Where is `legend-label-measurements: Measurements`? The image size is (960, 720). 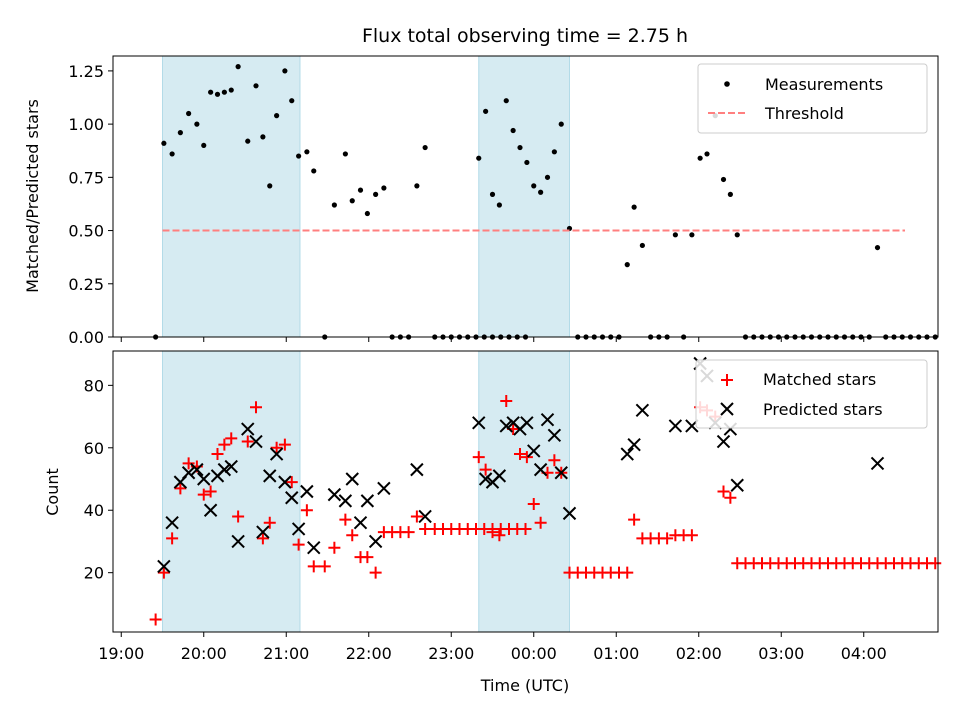
legend-label-measurements: Measurements is located at coordinates (824, 84).